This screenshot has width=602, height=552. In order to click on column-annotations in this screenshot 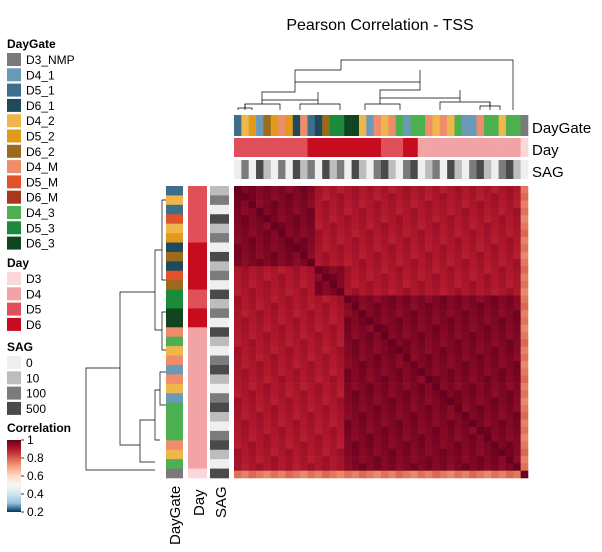, I will do `click(381, 147)`.